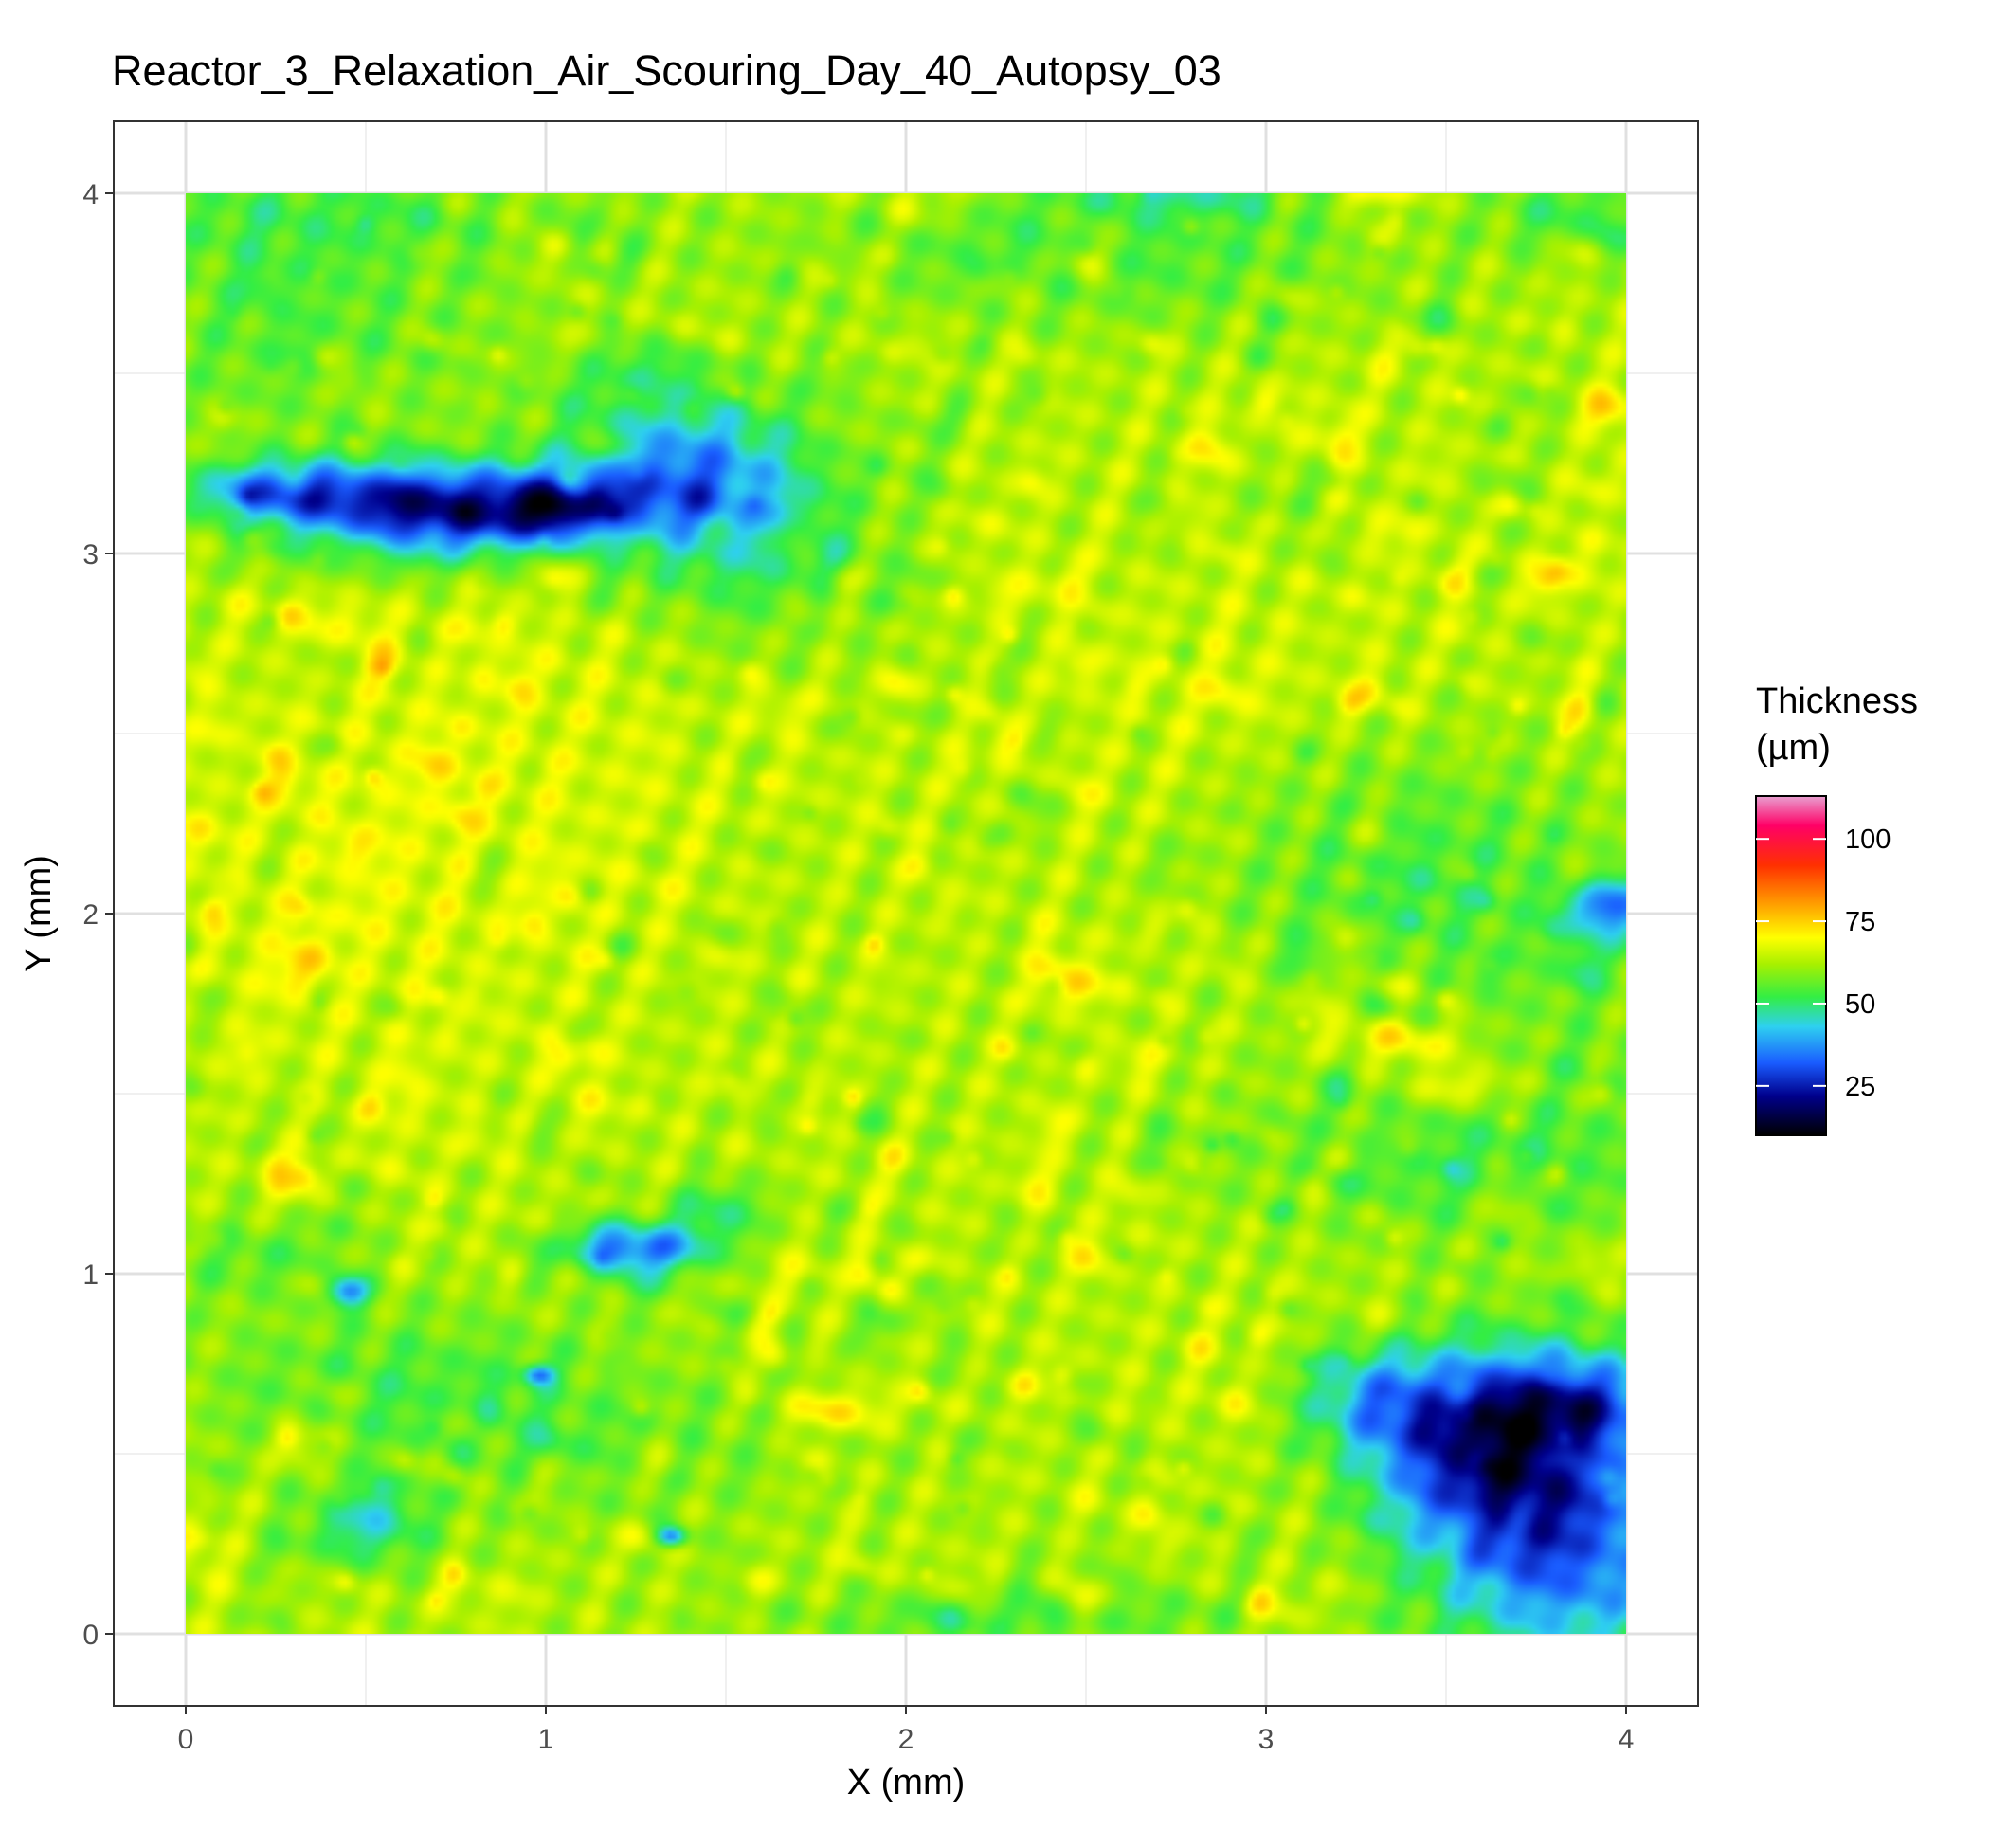 The height and width of the screenshot is (1848, 1990). I want to click on colorbar-tick-label: 100, so click(1867, 839).